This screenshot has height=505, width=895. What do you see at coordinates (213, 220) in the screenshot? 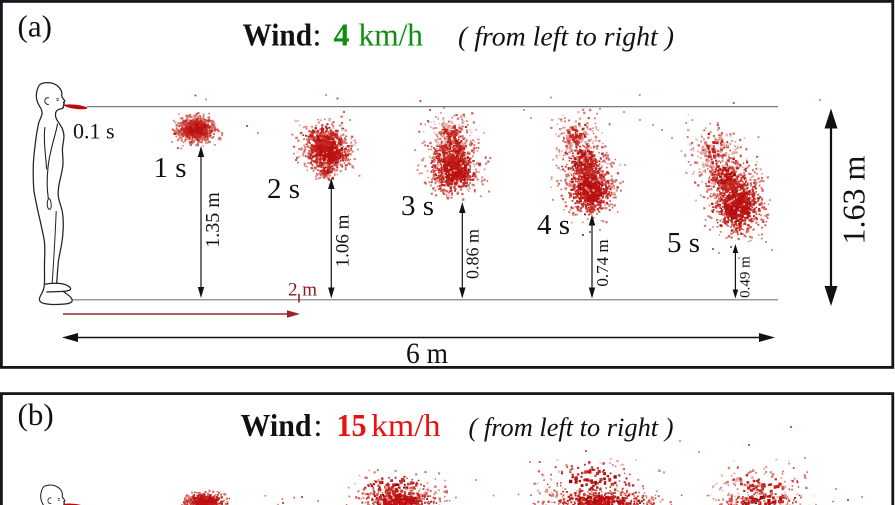
I see `svg-text: 1.35 m` at bounding box center [213, 220].